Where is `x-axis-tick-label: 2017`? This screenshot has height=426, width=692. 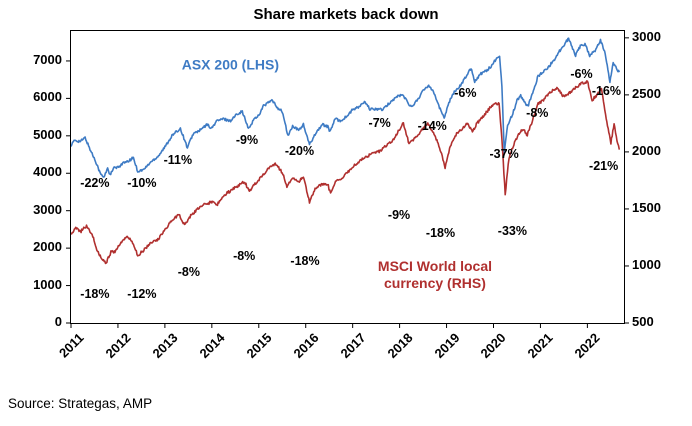 x-axis-tick-label: 2017 is located at coordinates (353, 346).